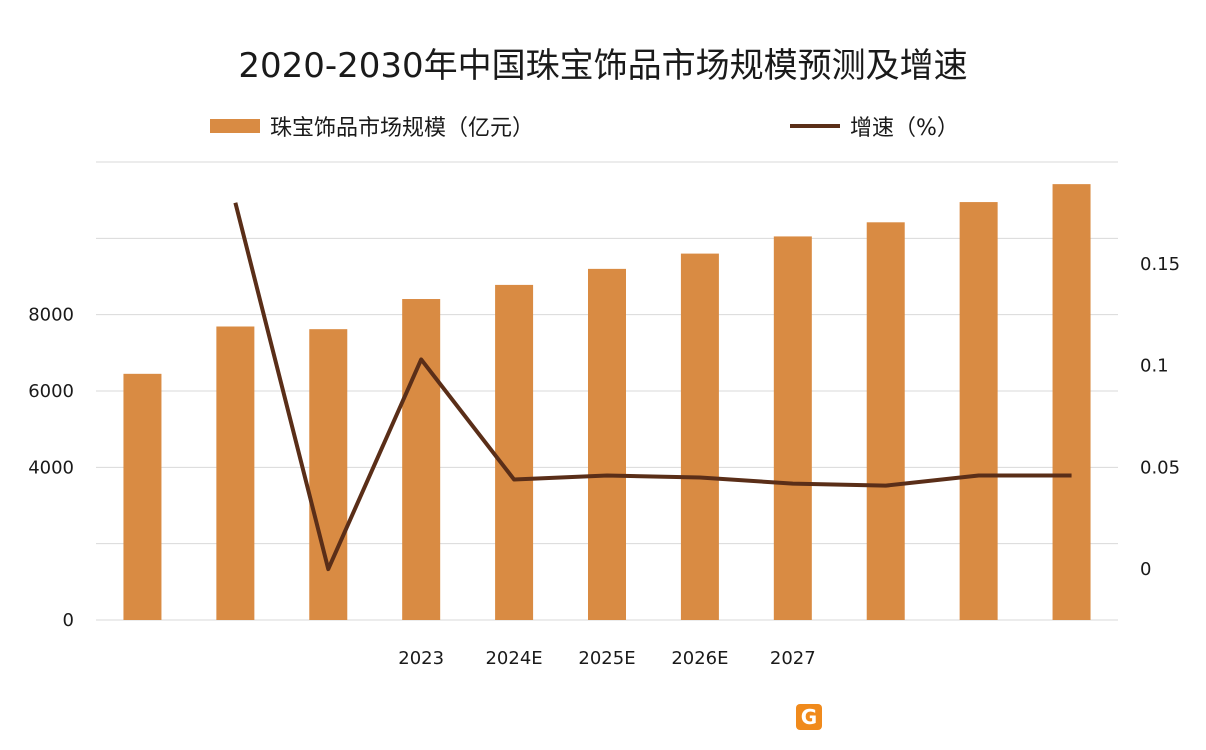 The height and width of the screenshot is (750, 1206). Describe the element at coordinates (235, 126) in the screenshot. I see `legend-swatch-bar` at that location.